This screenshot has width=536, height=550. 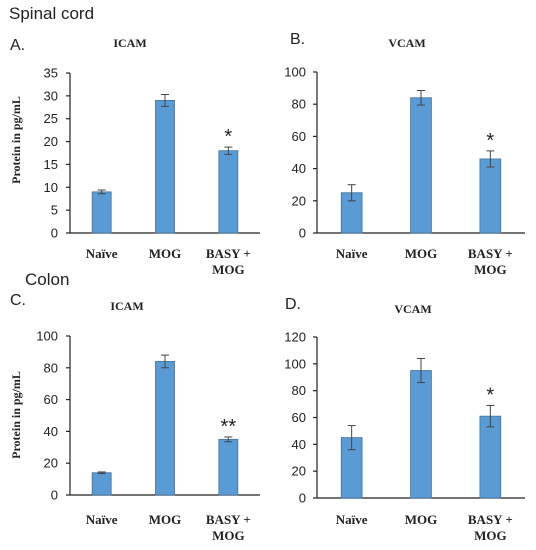 What do you see at coordinates (54, 210) in the screenshot?
I see `y-tick-label: 5` at bounding box center [54, 210].